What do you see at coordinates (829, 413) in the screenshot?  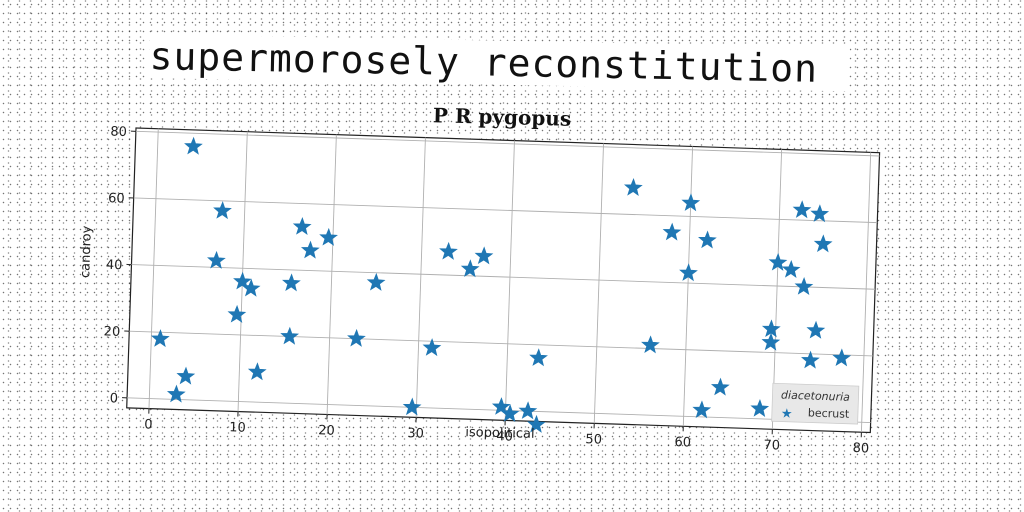 I see `legend-entry-label: becrust` at bounding box center [829, 413].